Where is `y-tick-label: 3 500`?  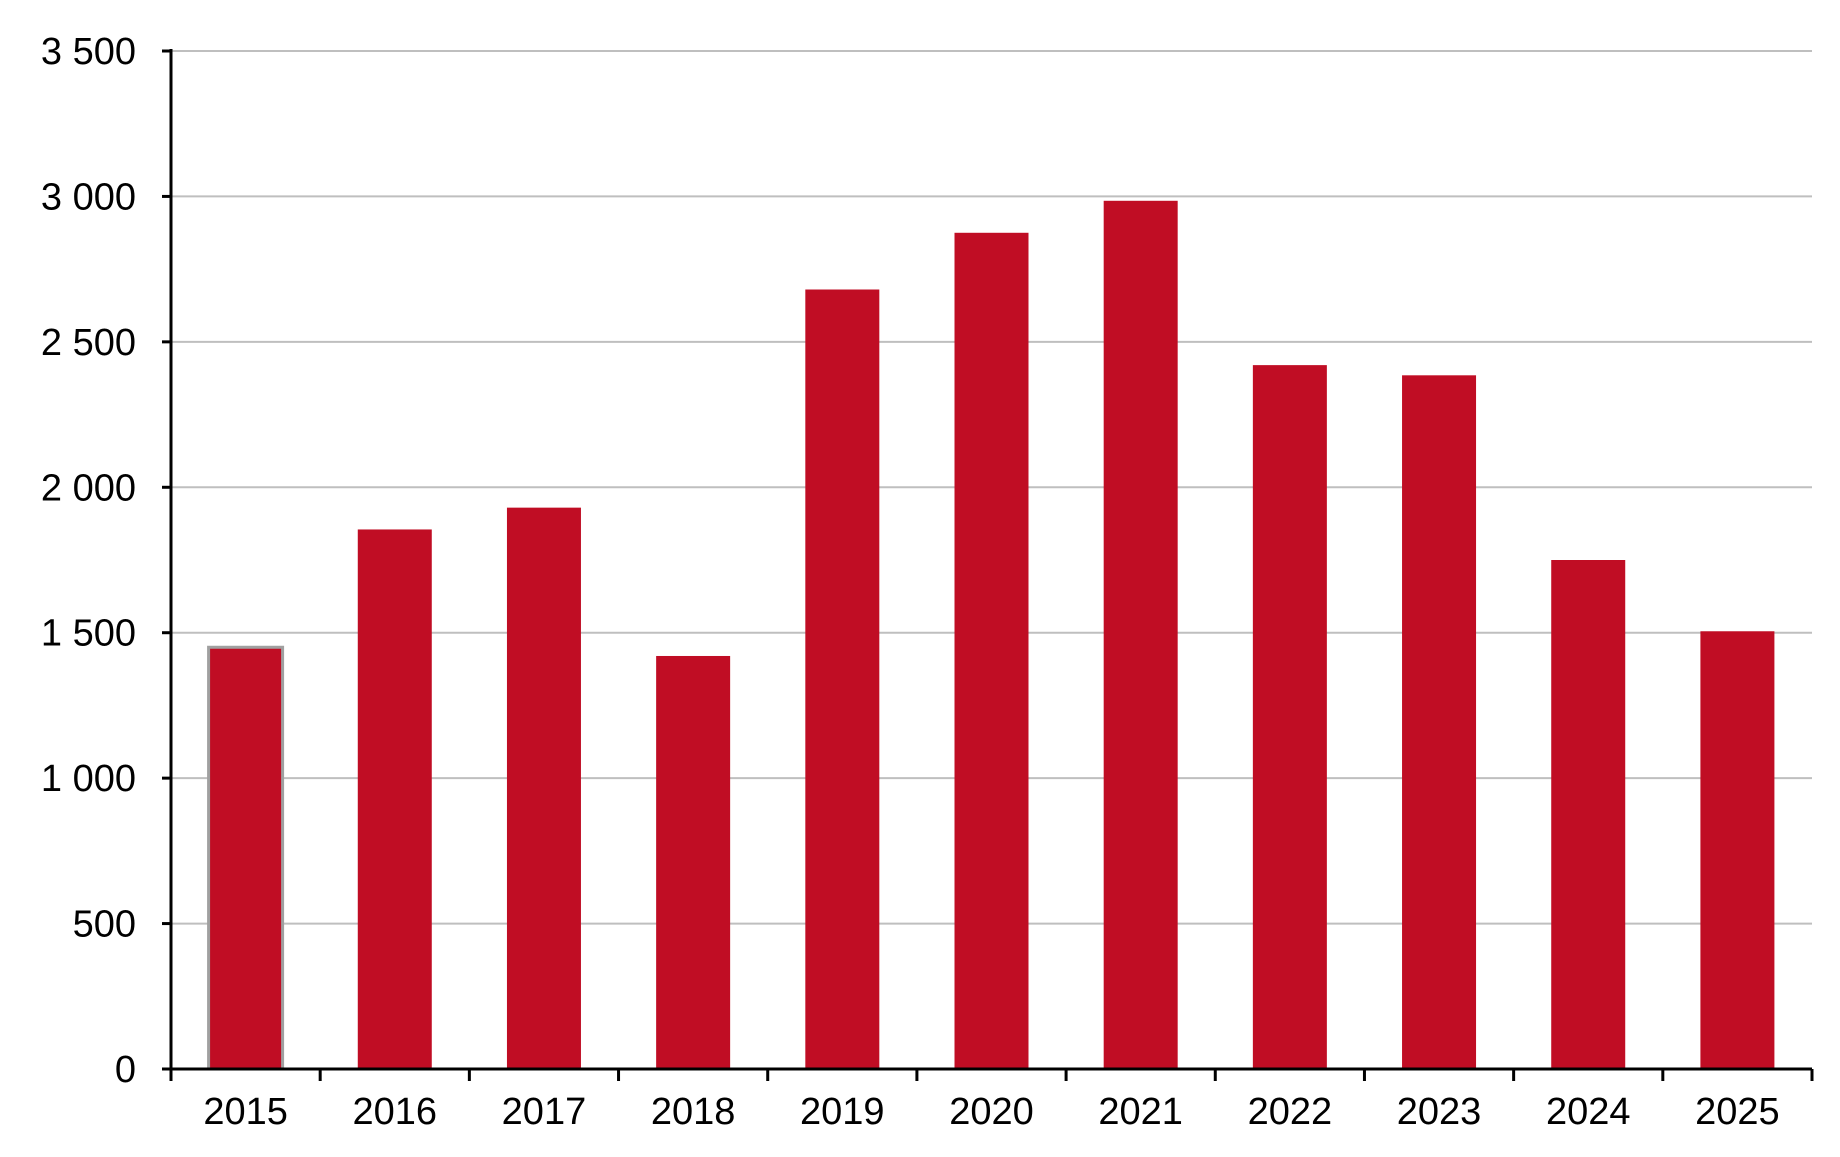 y-tick-label: 3 500 is located at coordinates (88, 52).